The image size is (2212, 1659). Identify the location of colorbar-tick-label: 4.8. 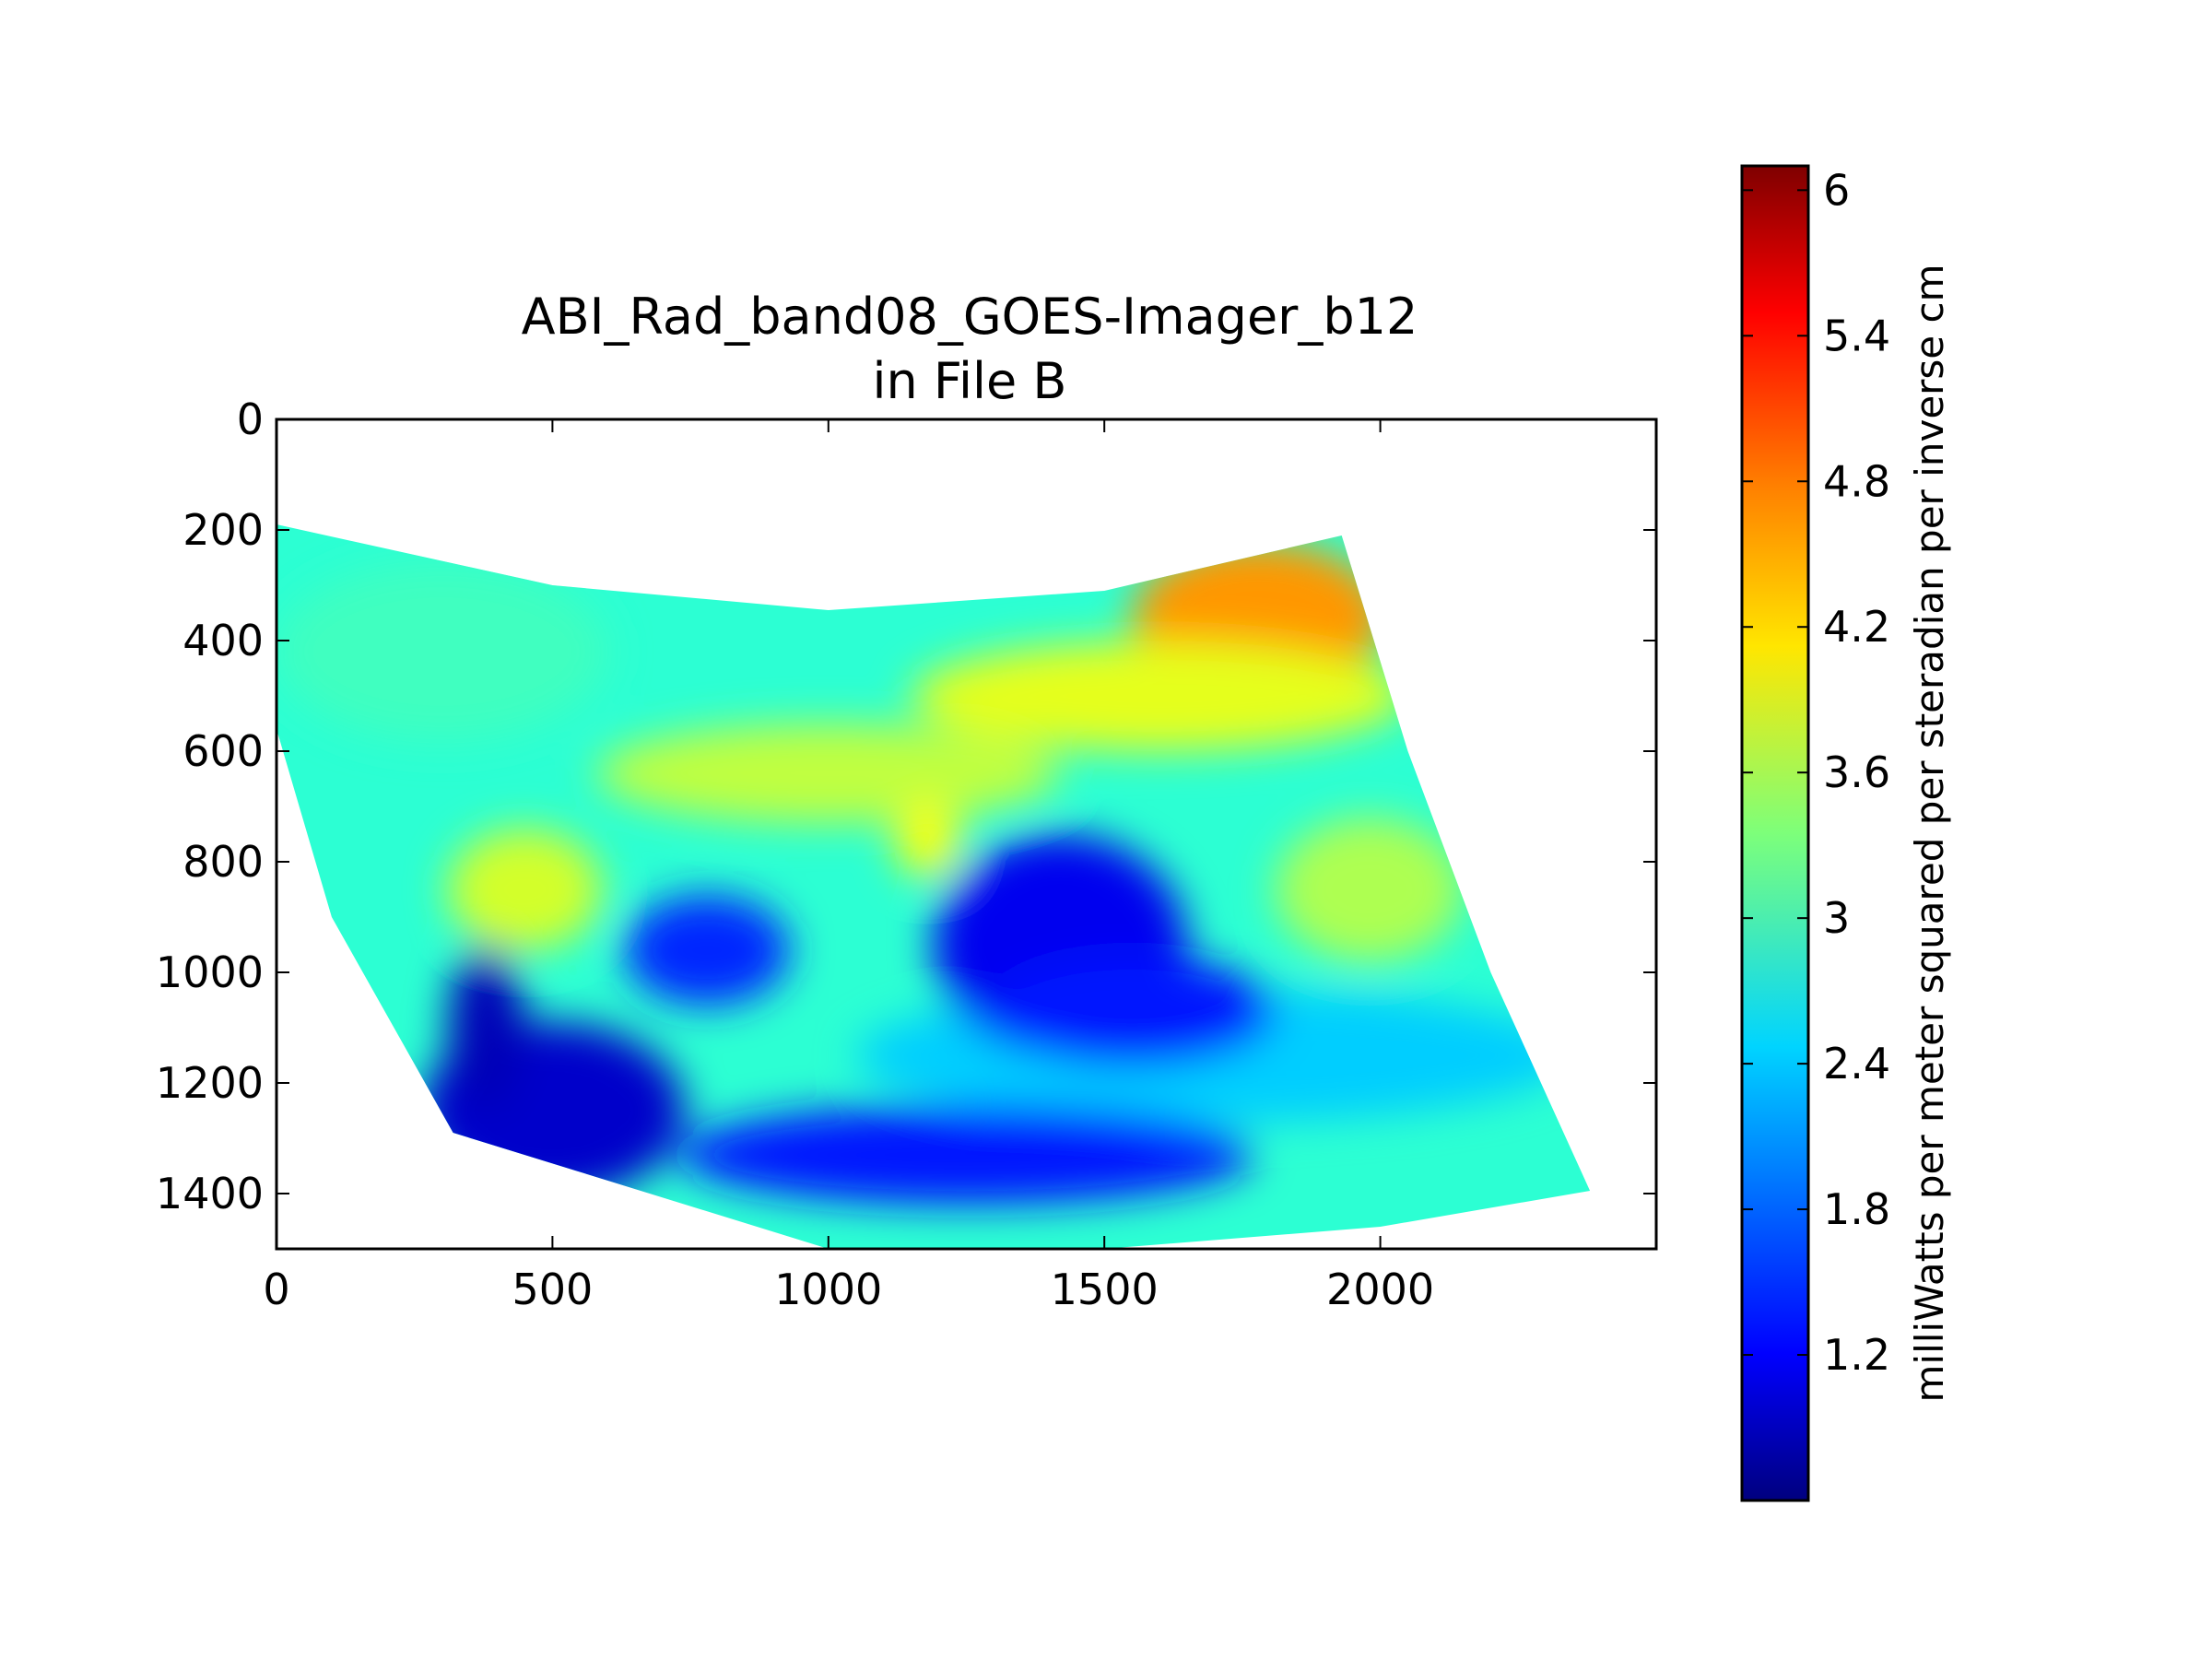
(1856, 481).